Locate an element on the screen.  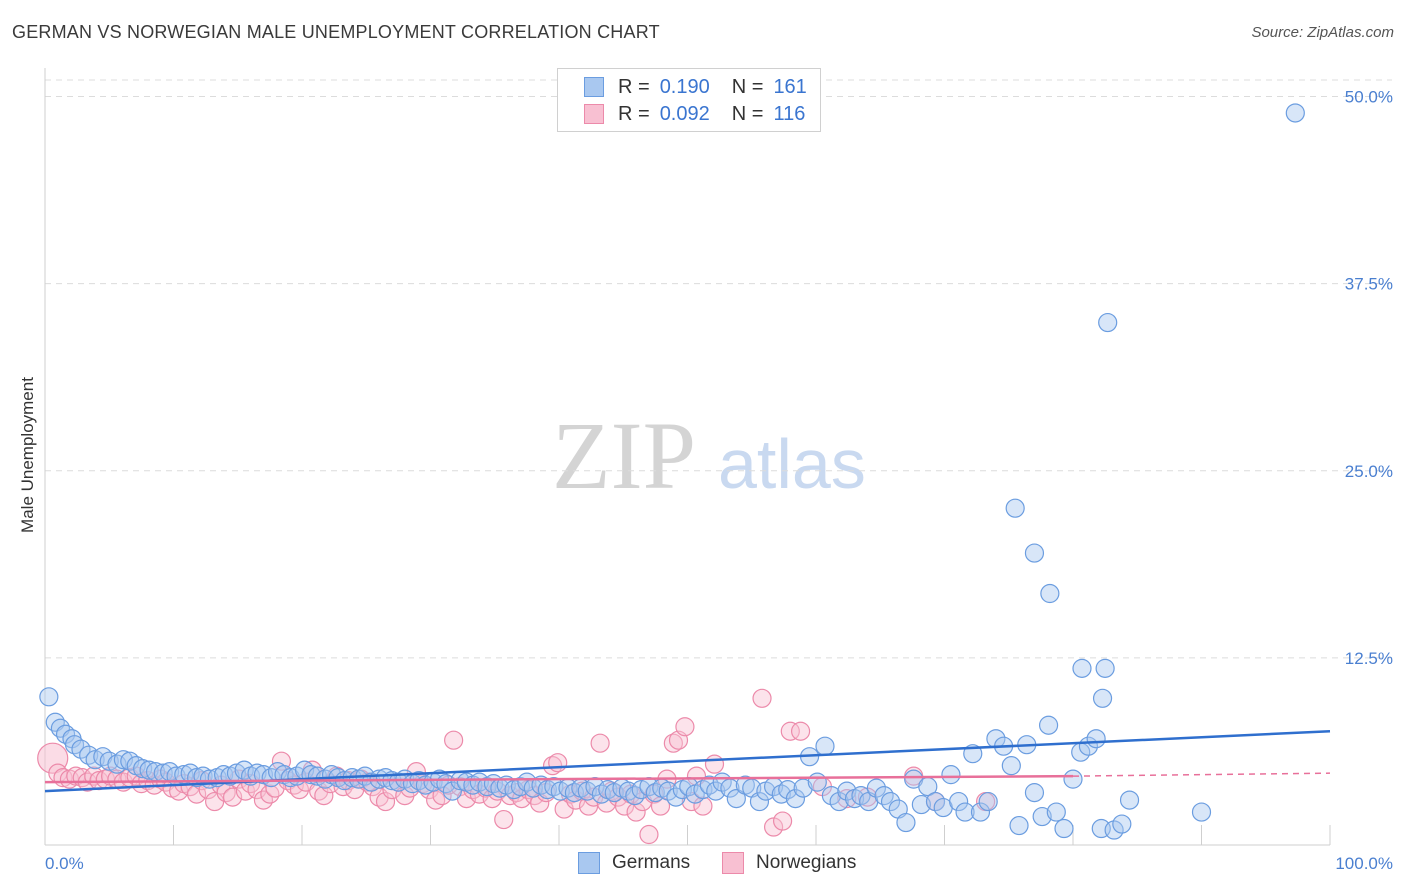
y-tick-label: 25.0% is located at coordinates (1369, 471).